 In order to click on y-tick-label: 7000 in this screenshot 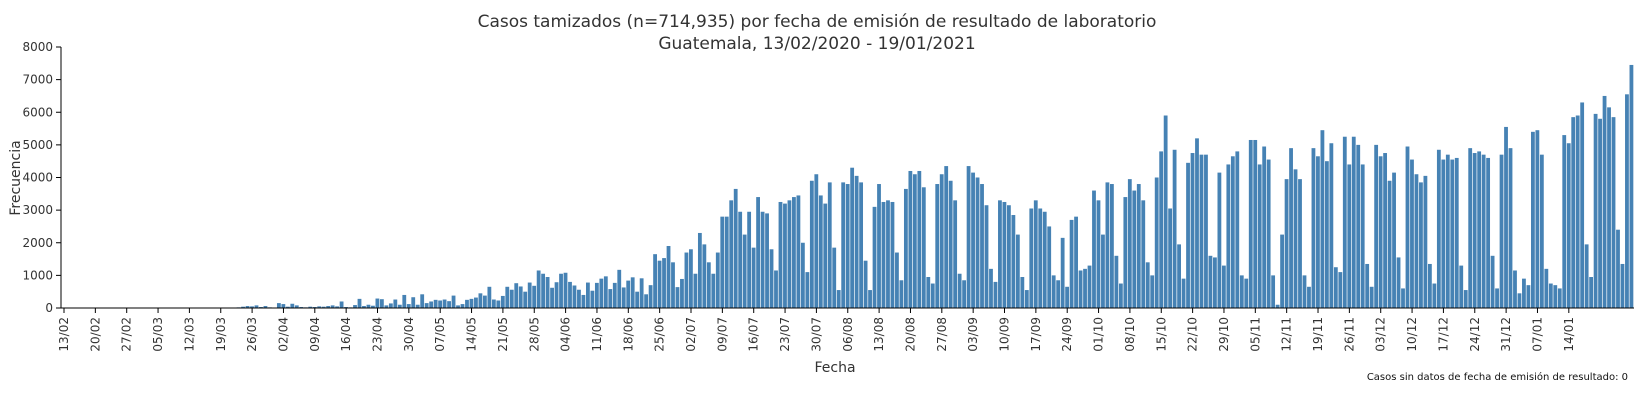, I will do `click(37, 80)`.